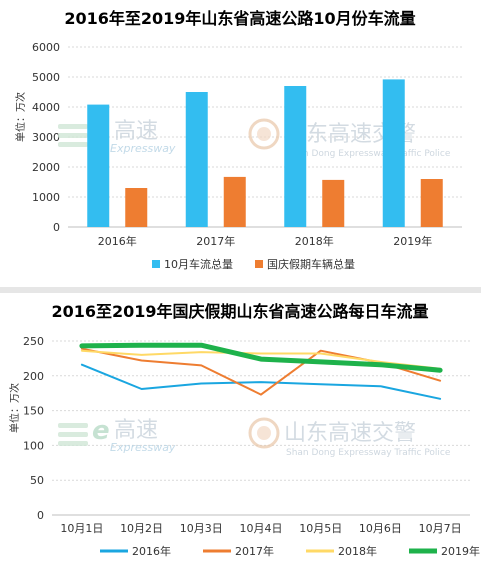 Image resolution: width=481 pixels, height=576 pixels. What do you see at coordinates (240, 290) in the screenshot?
I see `panel-divider` at bounding box center [240, 290].